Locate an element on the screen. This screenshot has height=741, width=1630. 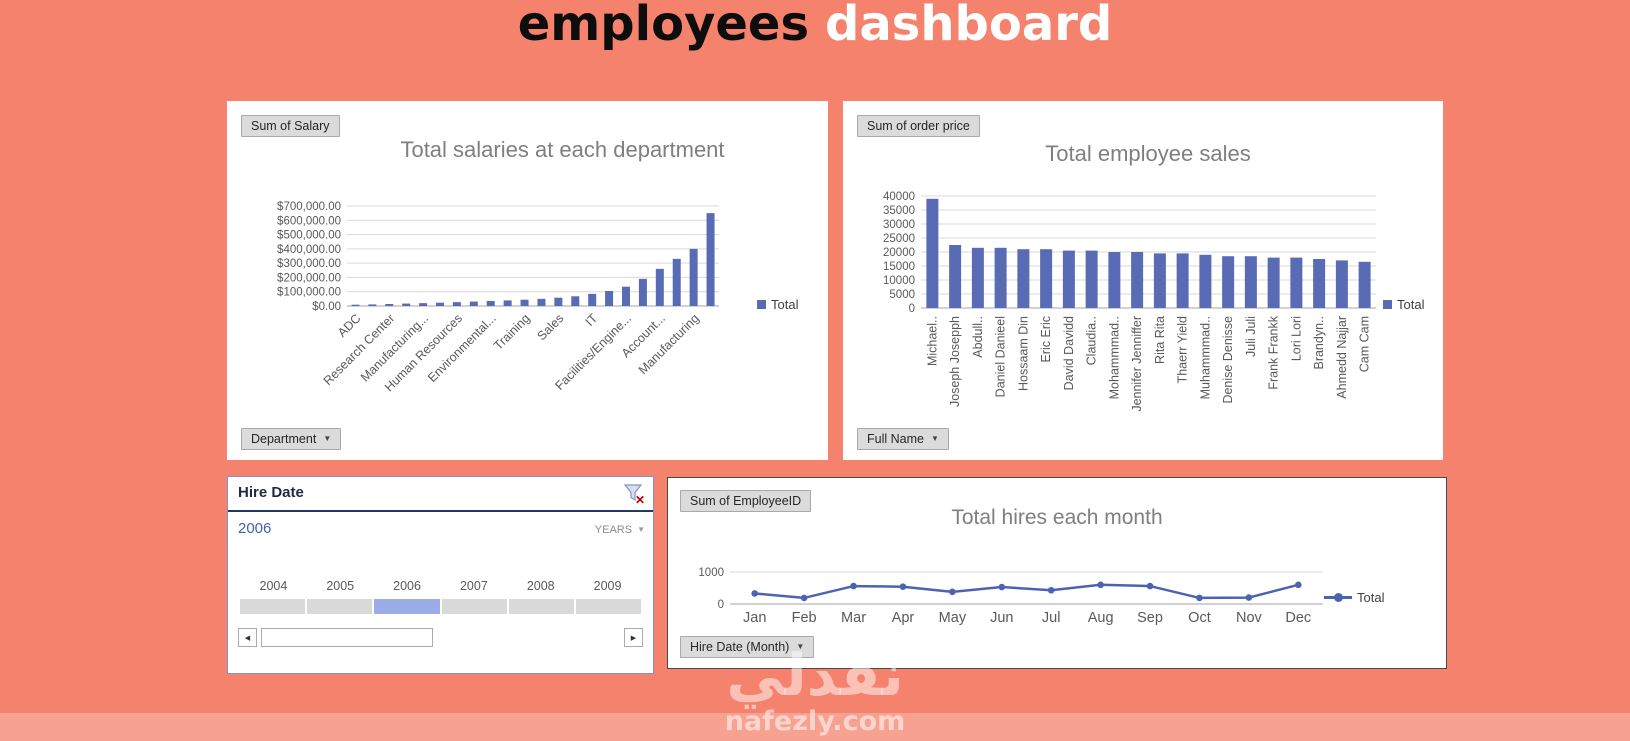
svg-text: Brandyn.. is located at coordinates (1319, 343).